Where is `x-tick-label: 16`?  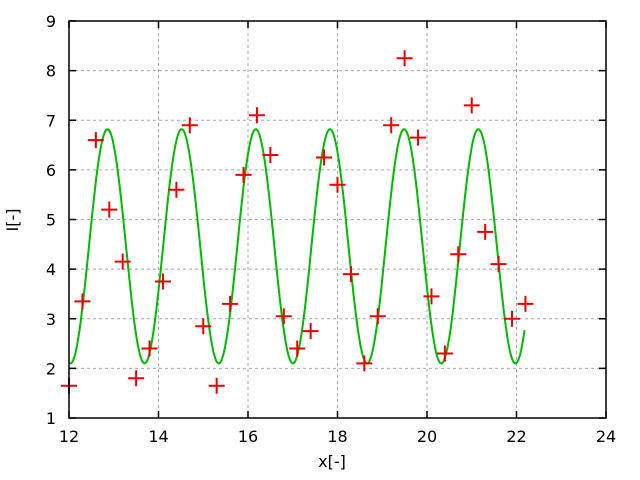 x-tick-label: 16 is located at coordinates (248, 436).